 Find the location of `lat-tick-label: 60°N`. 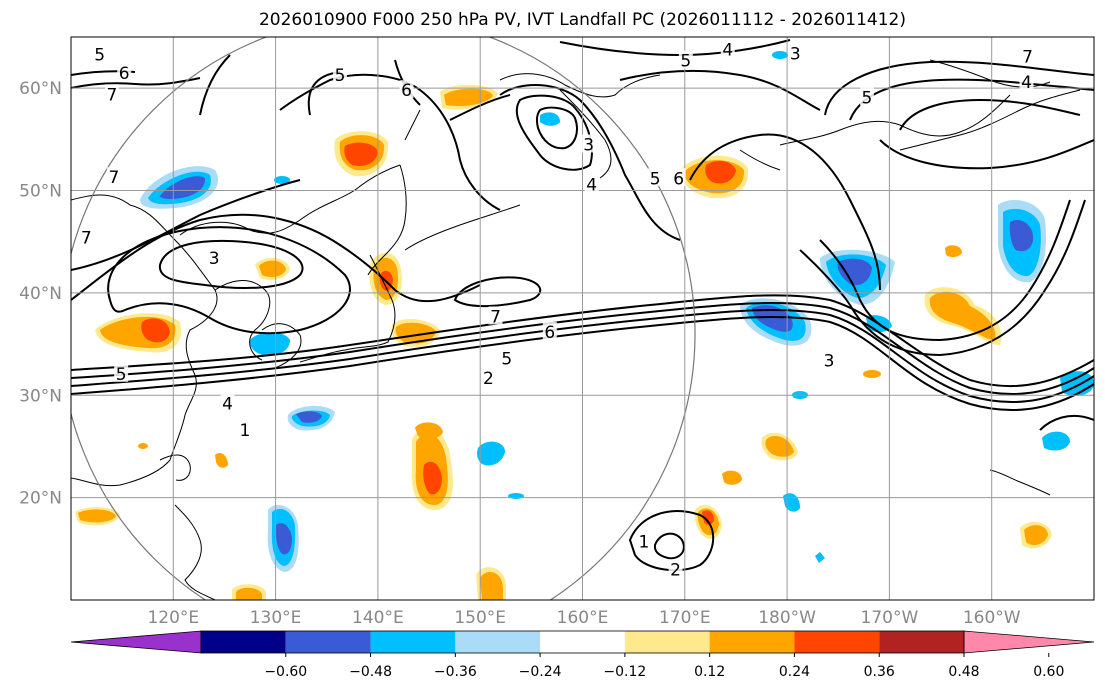

lat-tick-label: 60°N is located at coordinates (40, 89).